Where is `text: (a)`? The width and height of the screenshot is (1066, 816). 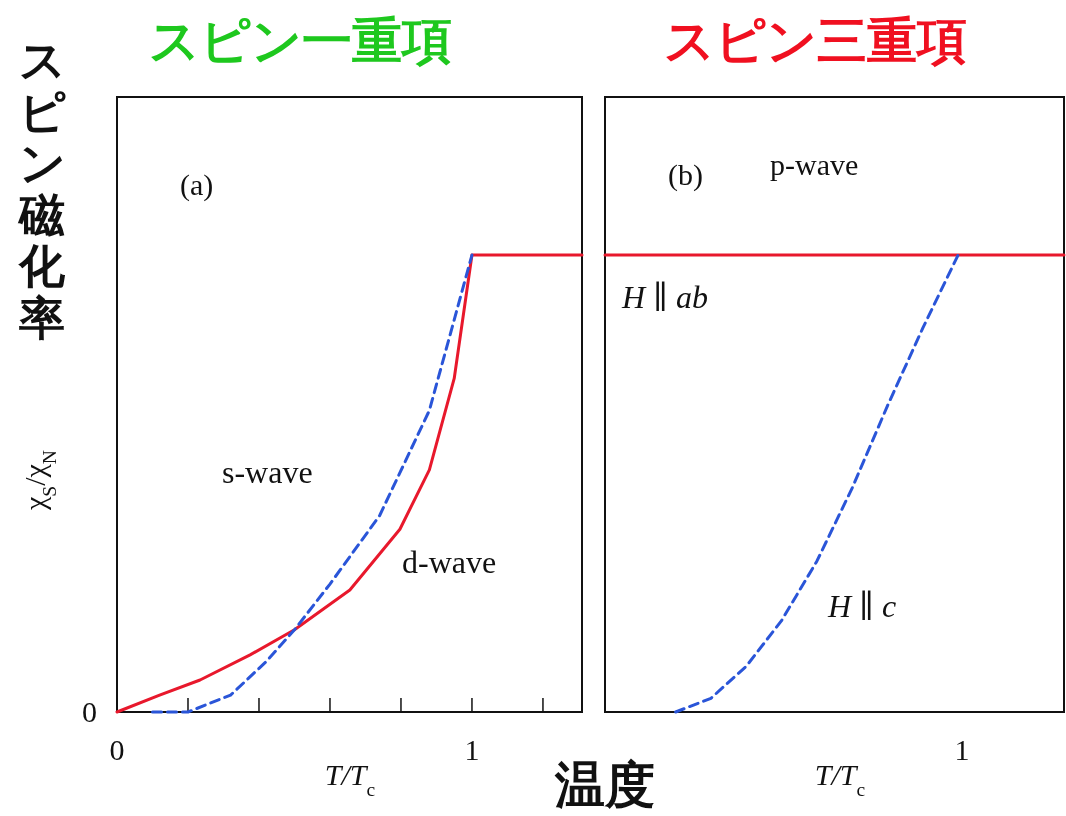 text: (a) is located at coordinates (197, 185).